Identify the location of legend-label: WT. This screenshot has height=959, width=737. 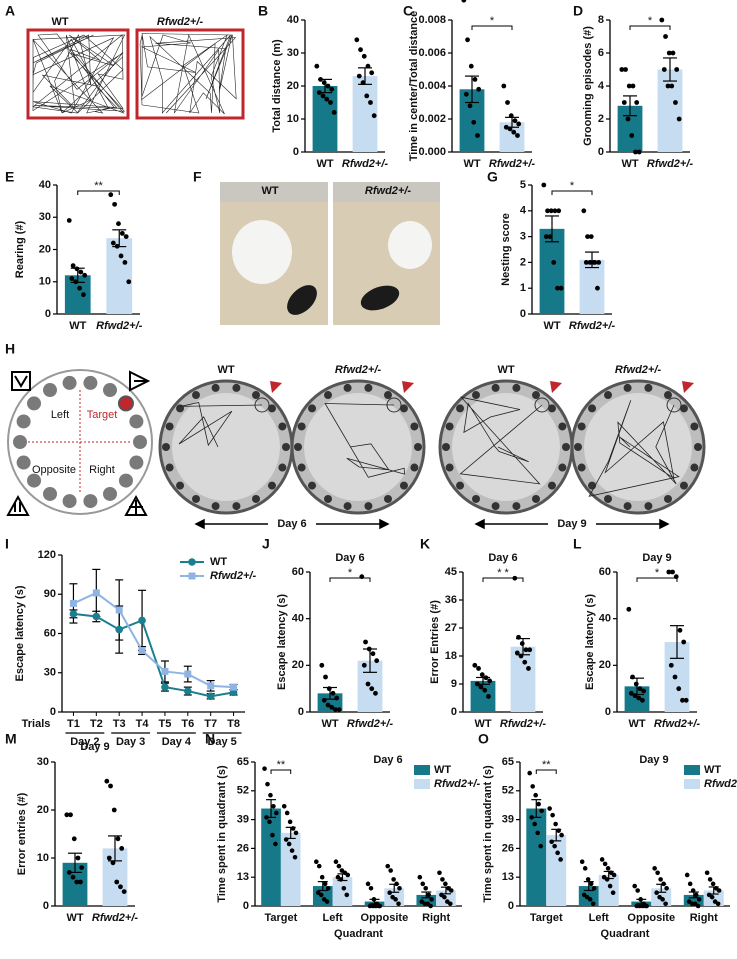
(218, 562).